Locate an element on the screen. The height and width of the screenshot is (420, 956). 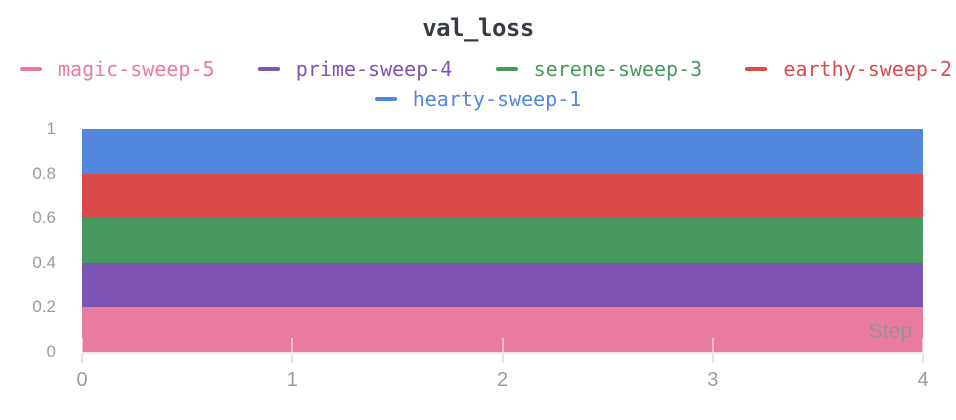
legend-item-hearty-sweep-1: hearty-sweep-1 is located at coordinates (478, 99).